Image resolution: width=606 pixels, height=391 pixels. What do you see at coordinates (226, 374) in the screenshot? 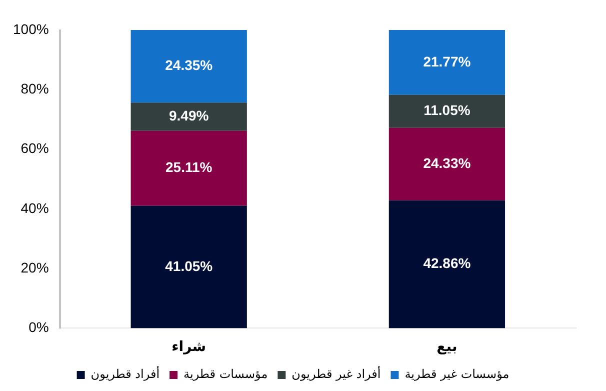
I see `legend-label: مؤسسات قطرية` at bounding box center [226, 374].